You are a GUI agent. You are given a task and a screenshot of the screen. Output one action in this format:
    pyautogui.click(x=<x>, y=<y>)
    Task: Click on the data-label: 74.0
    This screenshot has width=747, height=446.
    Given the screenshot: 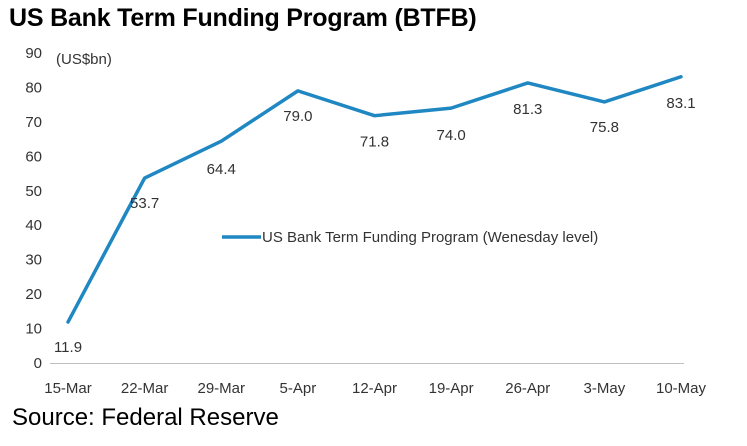 What is the action you would take?
    pyautogui.click(x=451, y=135)
    